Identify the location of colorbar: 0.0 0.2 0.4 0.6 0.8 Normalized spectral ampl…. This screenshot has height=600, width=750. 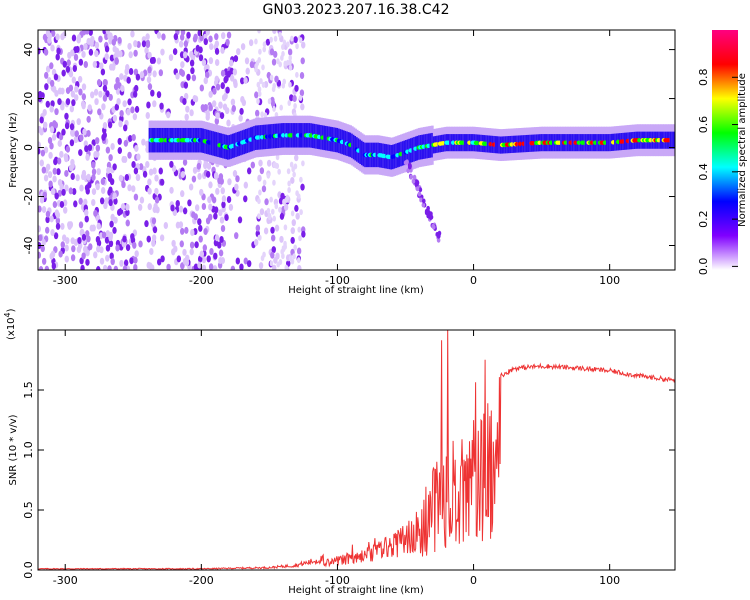
(722, 152).